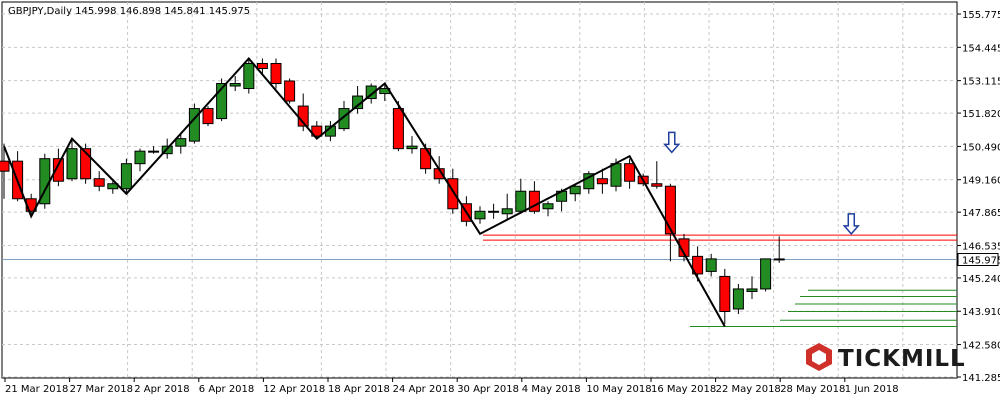 This screenshot has height=404, width=1000. I want to click on x-tick-label: 12 Apr 2018, so click(294, 389).